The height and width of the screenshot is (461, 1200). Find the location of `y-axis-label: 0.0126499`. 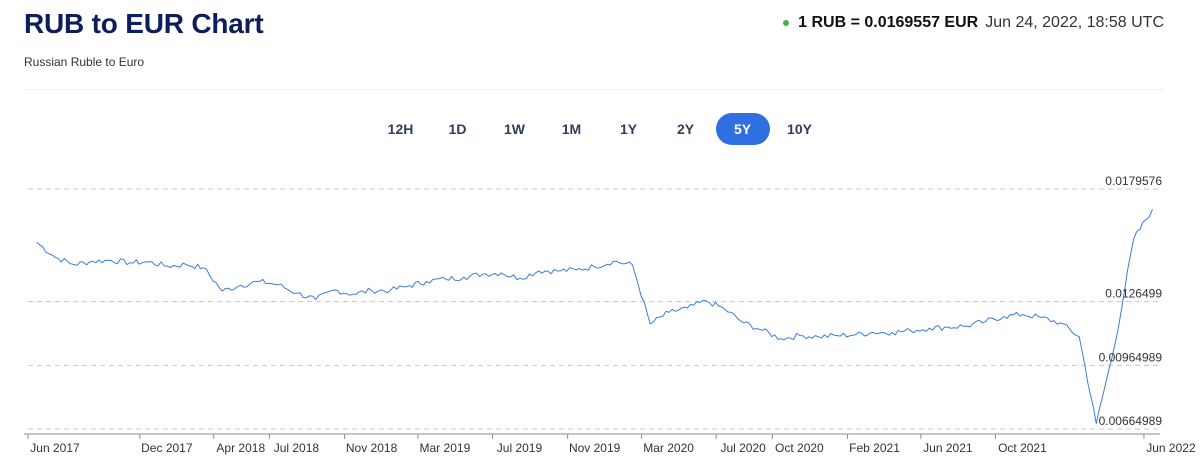

y-axis-label: 0.0126499 is located at coordinates (1133, 294).